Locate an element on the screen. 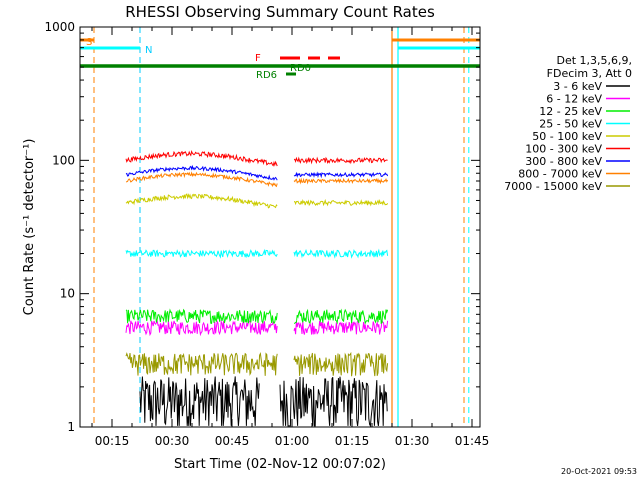 The height and width of the screenshot is (480, 640). legend-entry-label: 12 - 25 keV is located at coordinates (570, 111).